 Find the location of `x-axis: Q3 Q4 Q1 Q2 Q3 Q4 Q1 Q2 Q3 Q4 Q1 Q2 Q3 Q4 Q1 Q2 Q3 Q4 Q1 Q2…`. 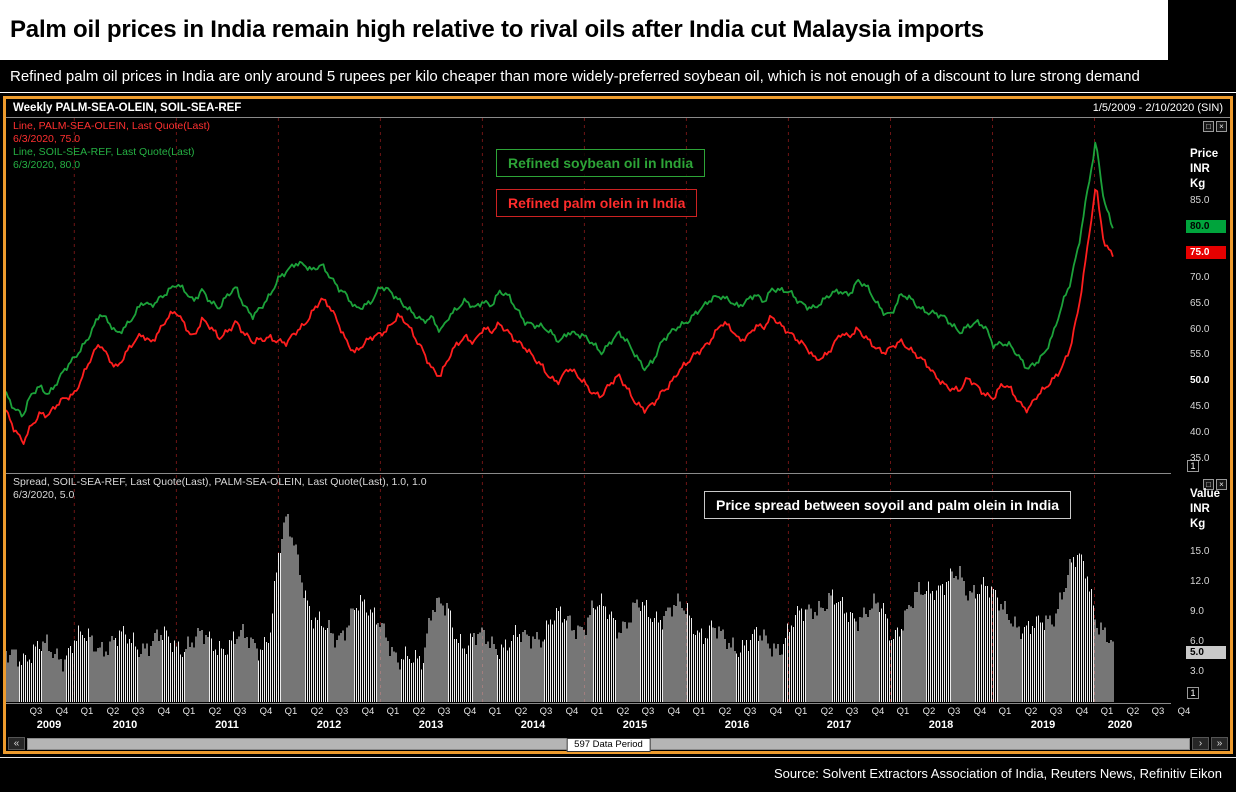

x-axis: Q3 Q4 Q1 Q2 Q3 Q4 Q1 Q2 Q3 Q4 Q1 Q2 Q3 Q4 Q1 Q2 Q3 Q4 Q1 Q2… is located at coordinates (618, 720).